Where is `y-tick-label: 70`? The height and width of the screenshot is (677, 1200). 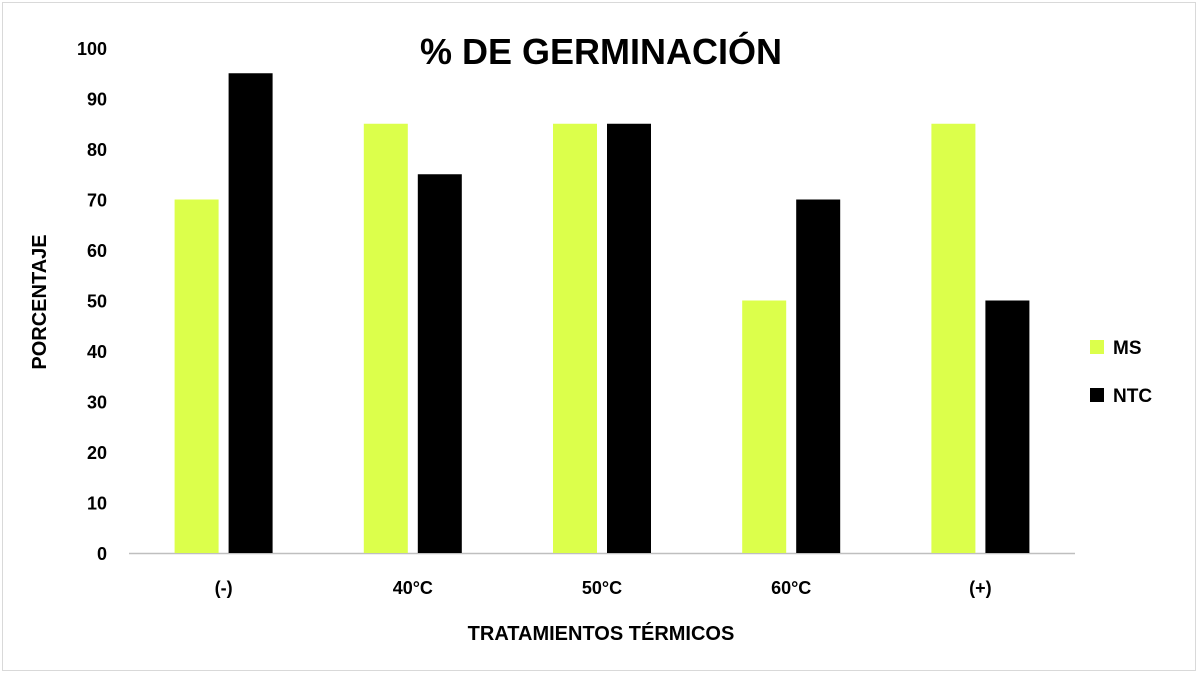 y-tick-label: 70 is located at coordinates (97, 201).